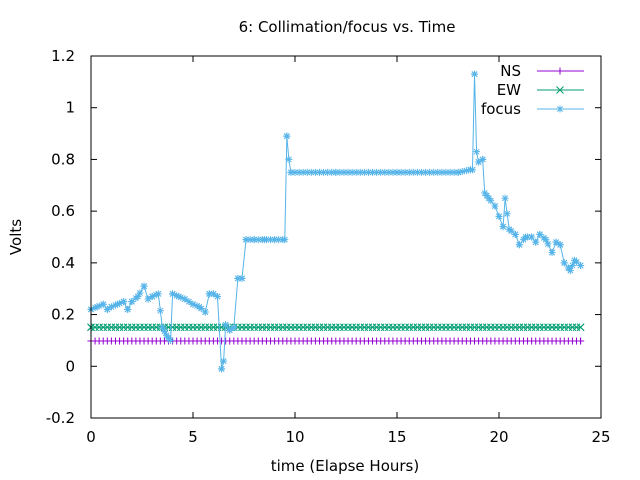 The width and height of the screenshot is (640, 480). Describe the element at coordinates (70, 108) in the screenshot. I see `y-tick-label: 1` at that location.